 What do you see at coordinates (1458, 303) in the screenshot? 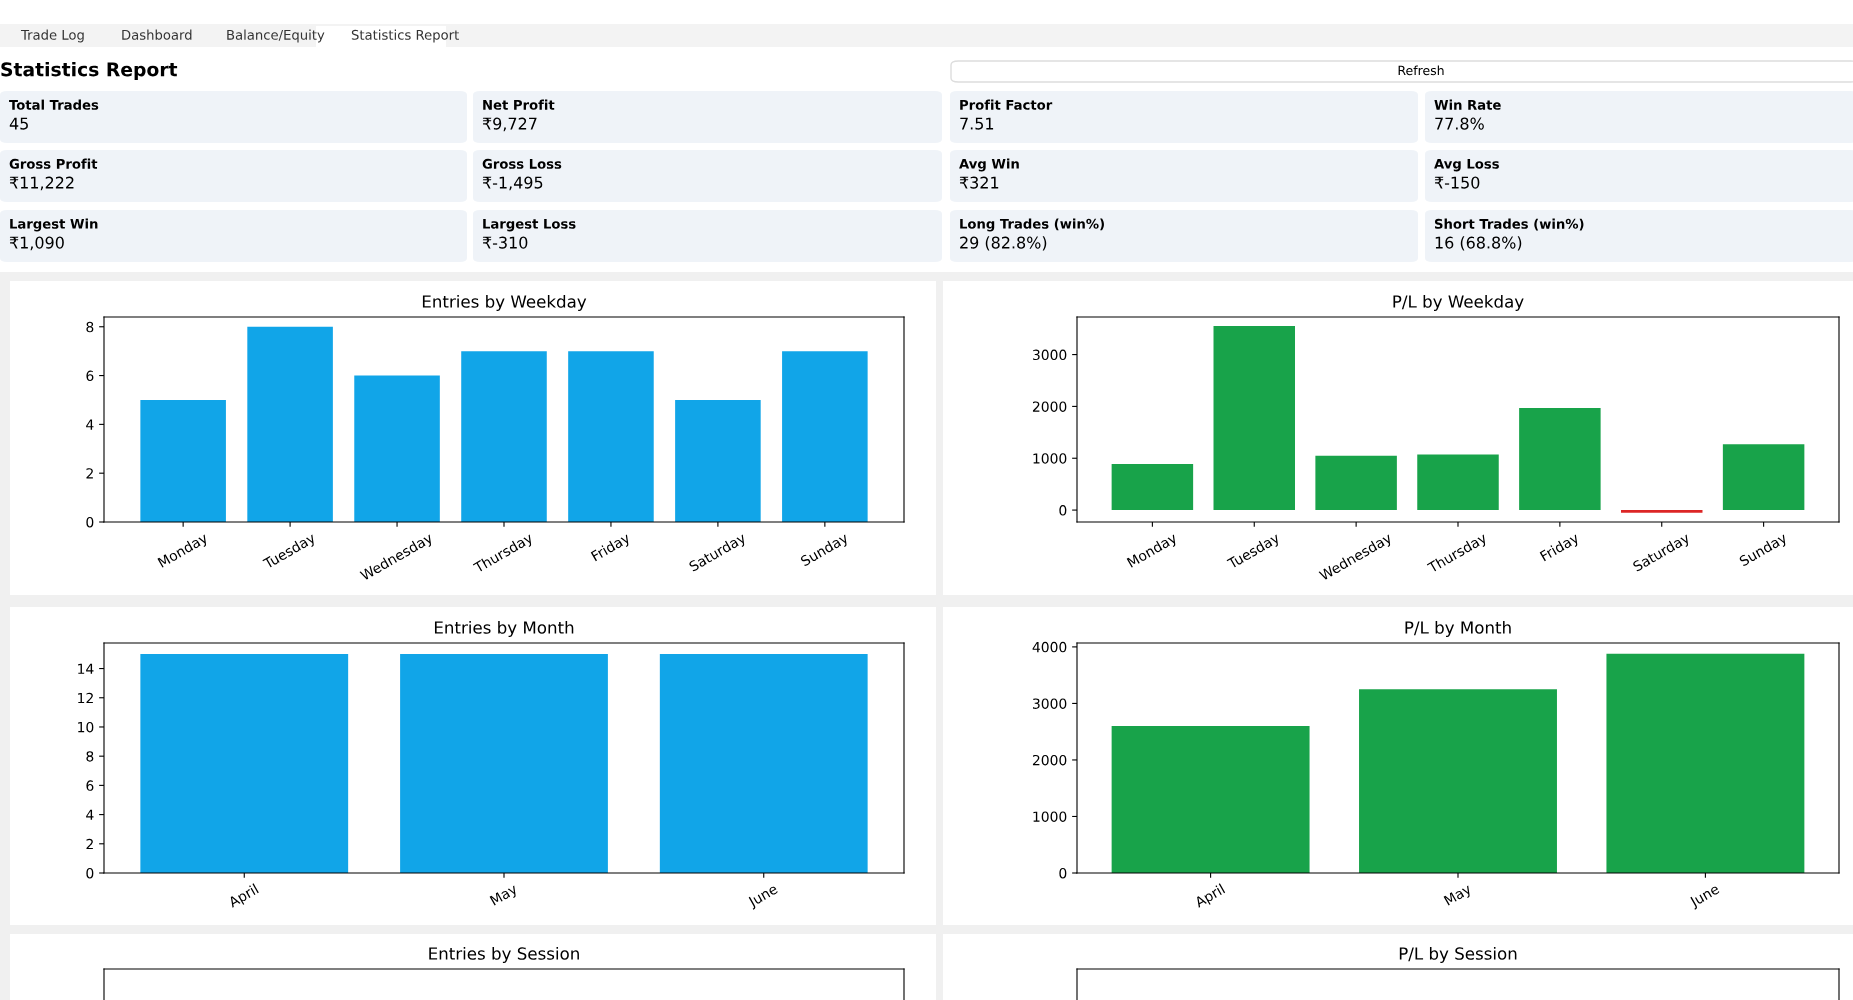
I see `chart-title: P/L by Weekday` at bounding box center [1458, 303].